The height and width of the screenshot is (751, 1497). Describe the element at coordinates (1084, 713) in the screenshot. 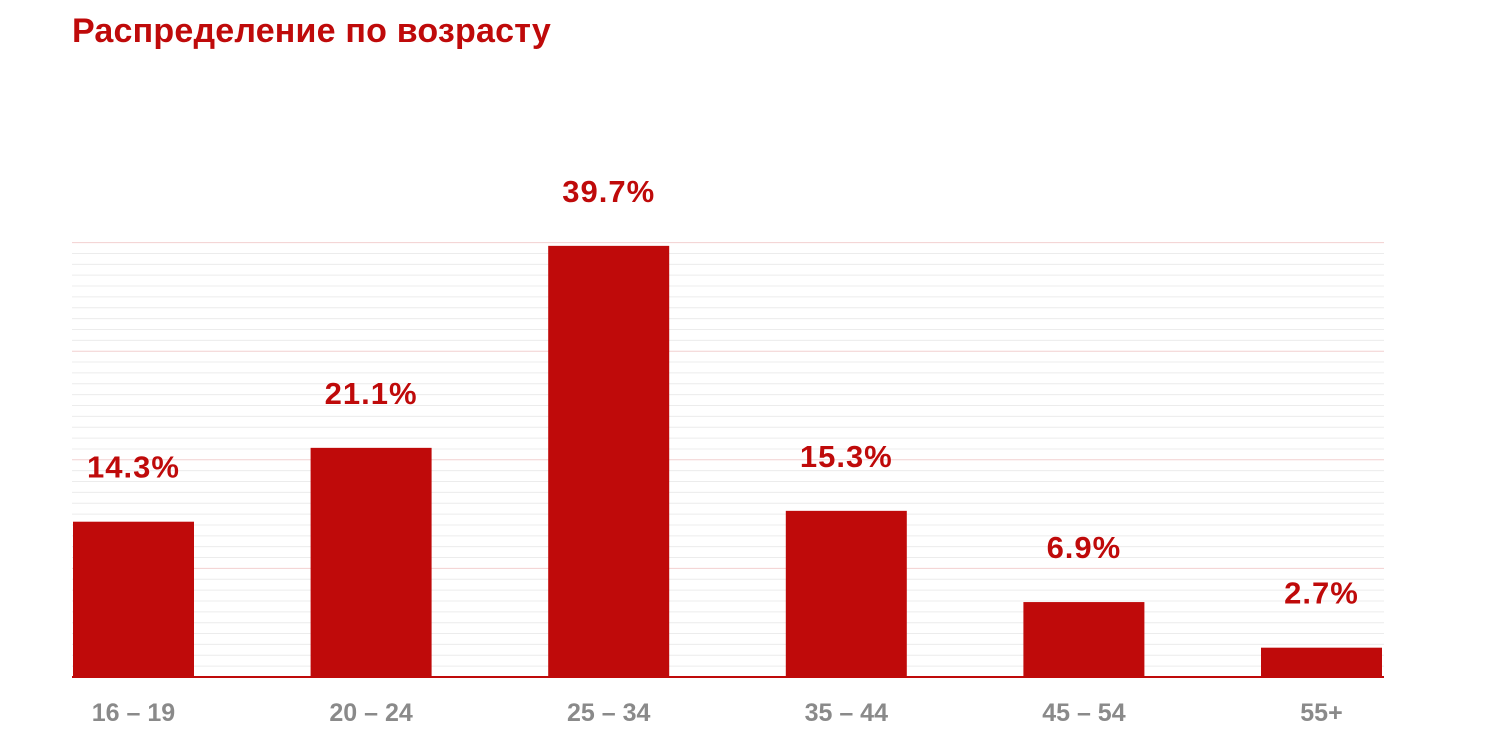

I see `x-tick-label-5: 45 – 54` at that location.